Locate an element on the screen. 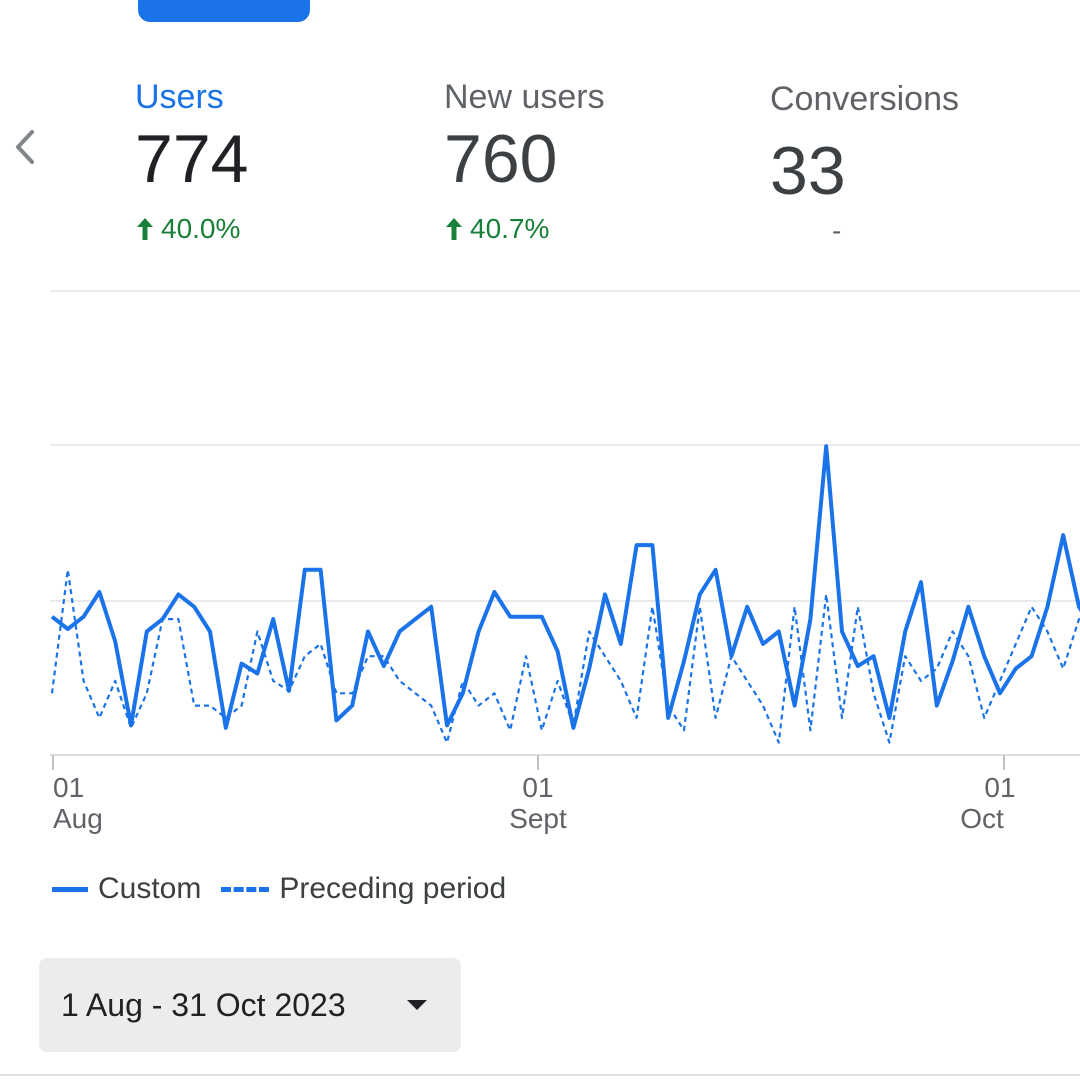 This screenshot has width=1080, height=1080. conversions-value: 33 is located at coordinates (808, 171).